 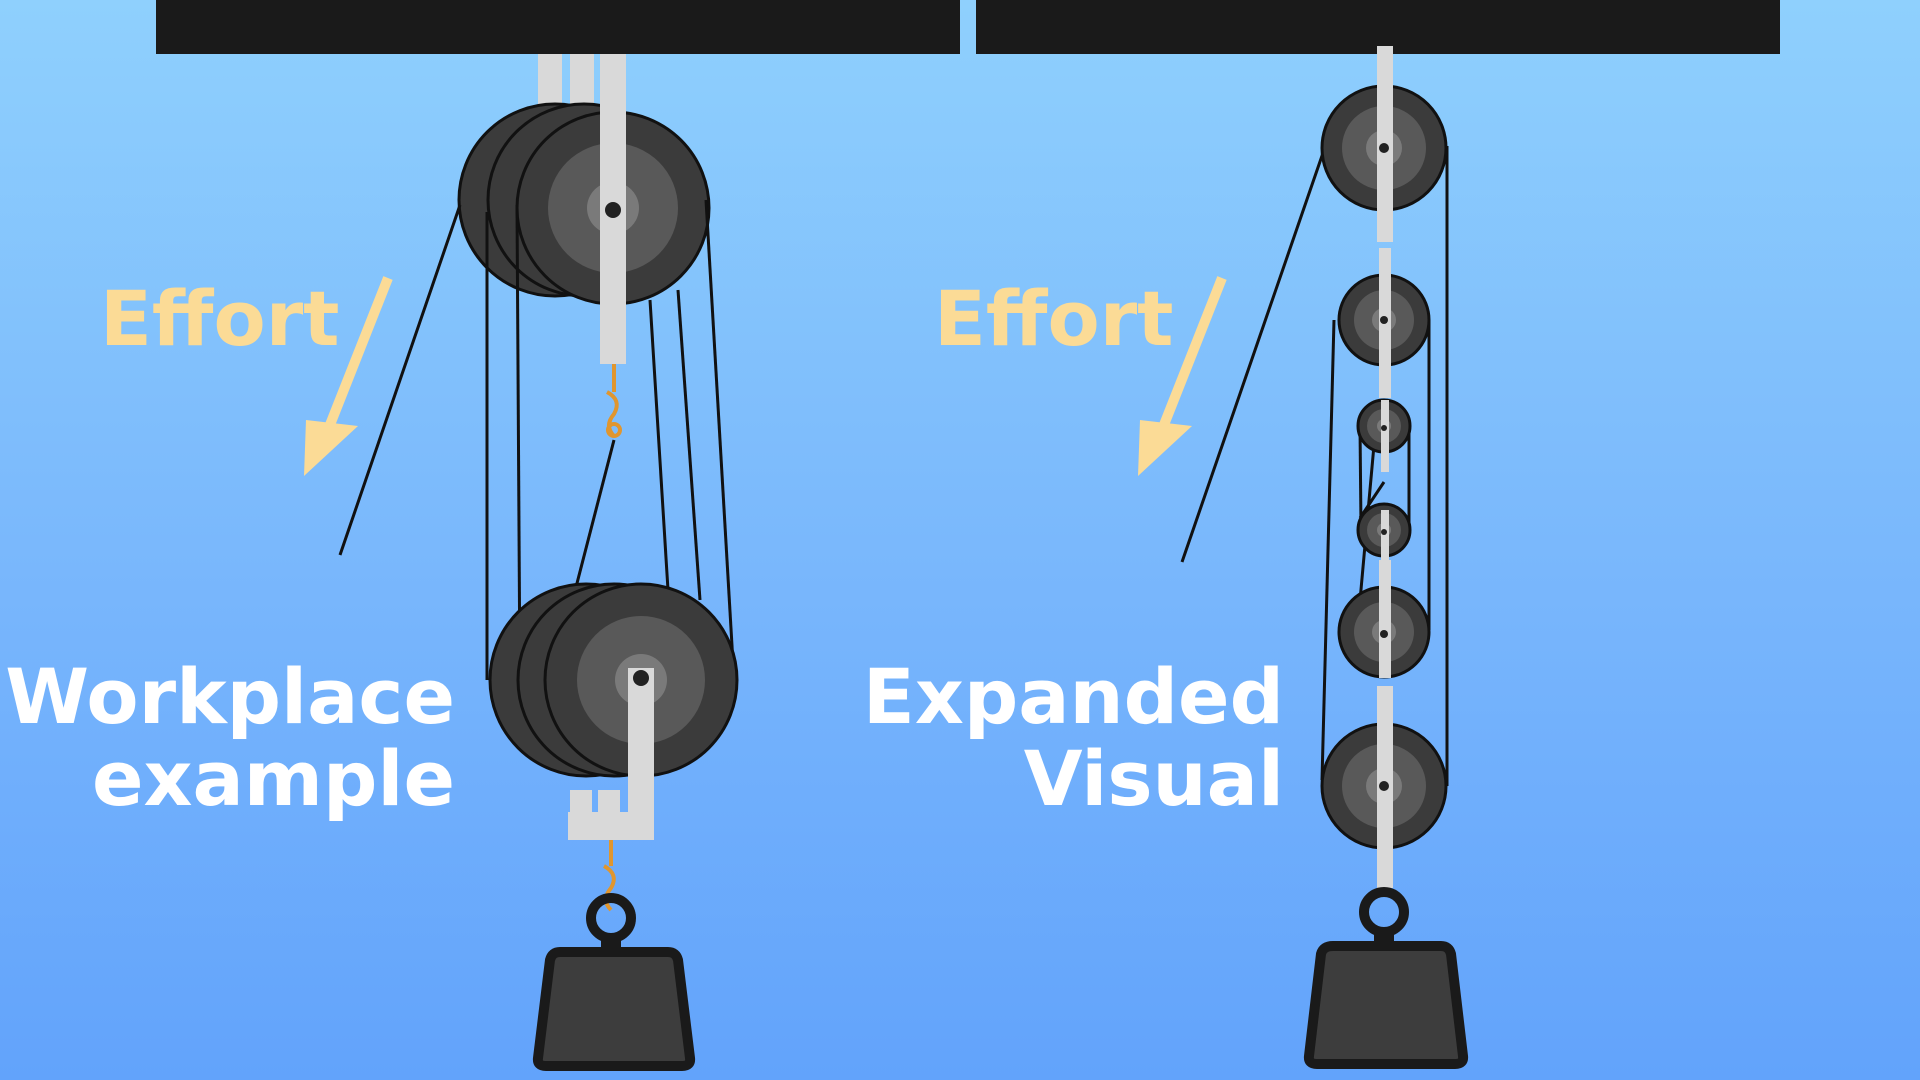 What do you see at coordinates (558, 27) in the screenshot?
I see `ceiling-beam-left` at bounding box center [558, 27].